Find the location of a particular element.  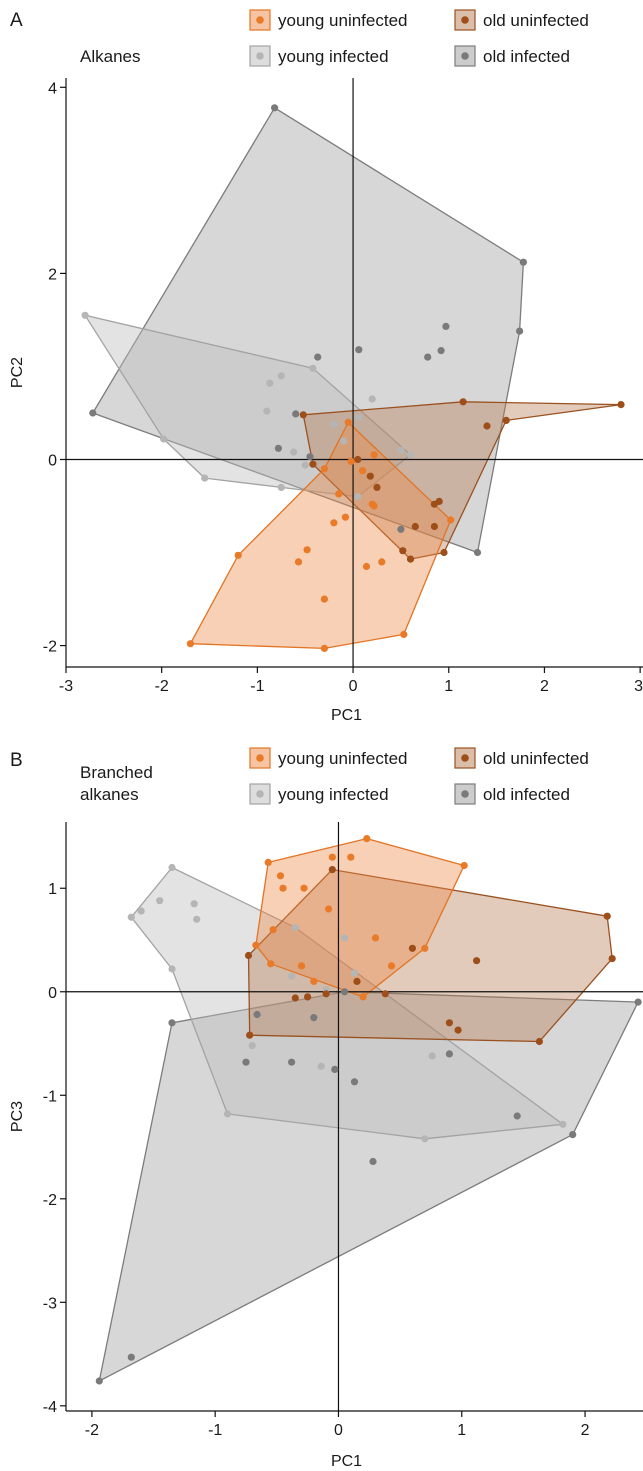

x-tick-label: 2 is located at coordinates (544, 686).